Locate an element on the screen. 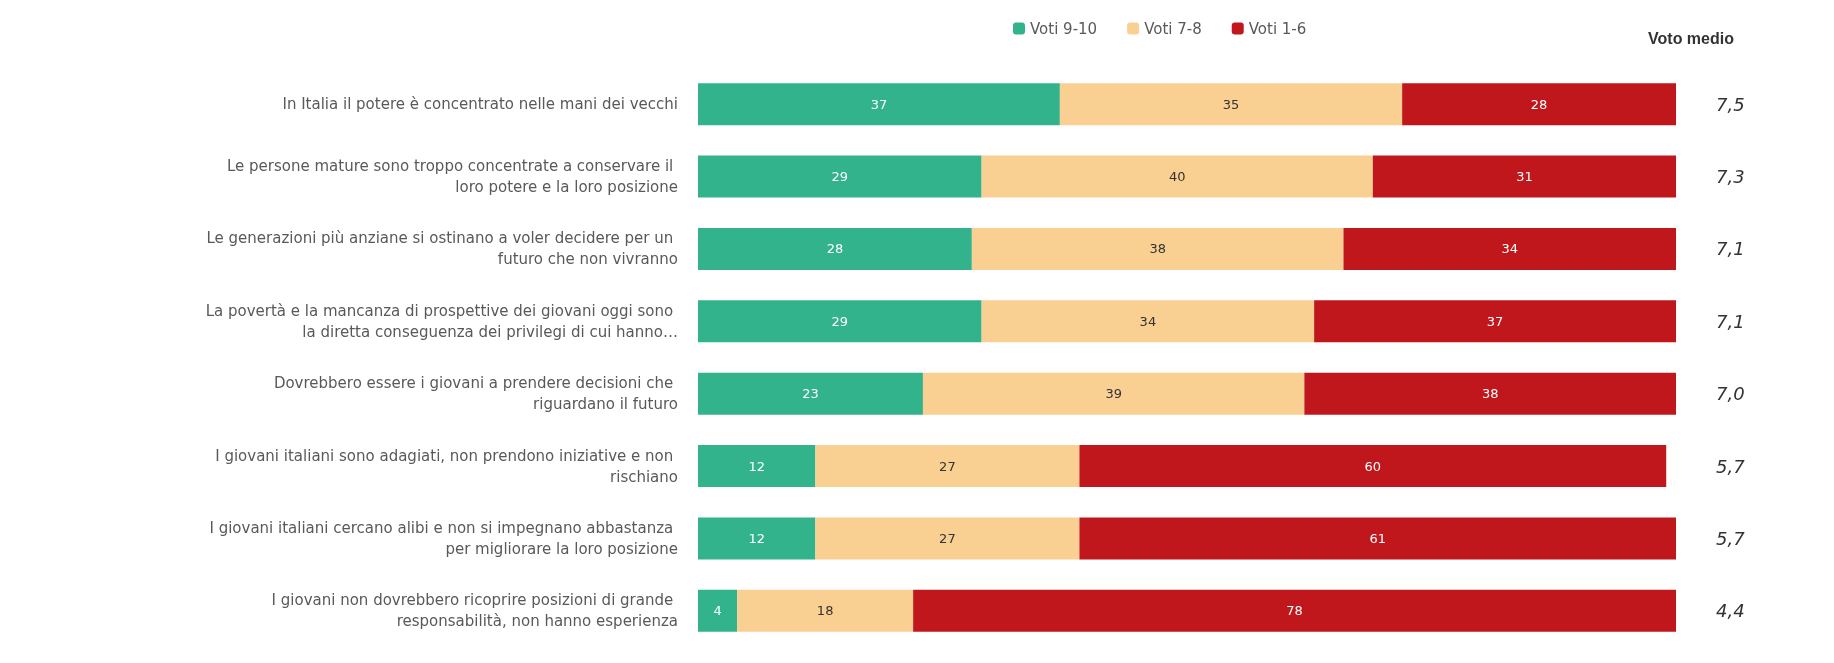 The width and height of the screenshot is (1834, 663). data-label: 78 is located at coordinates (1294, 611).